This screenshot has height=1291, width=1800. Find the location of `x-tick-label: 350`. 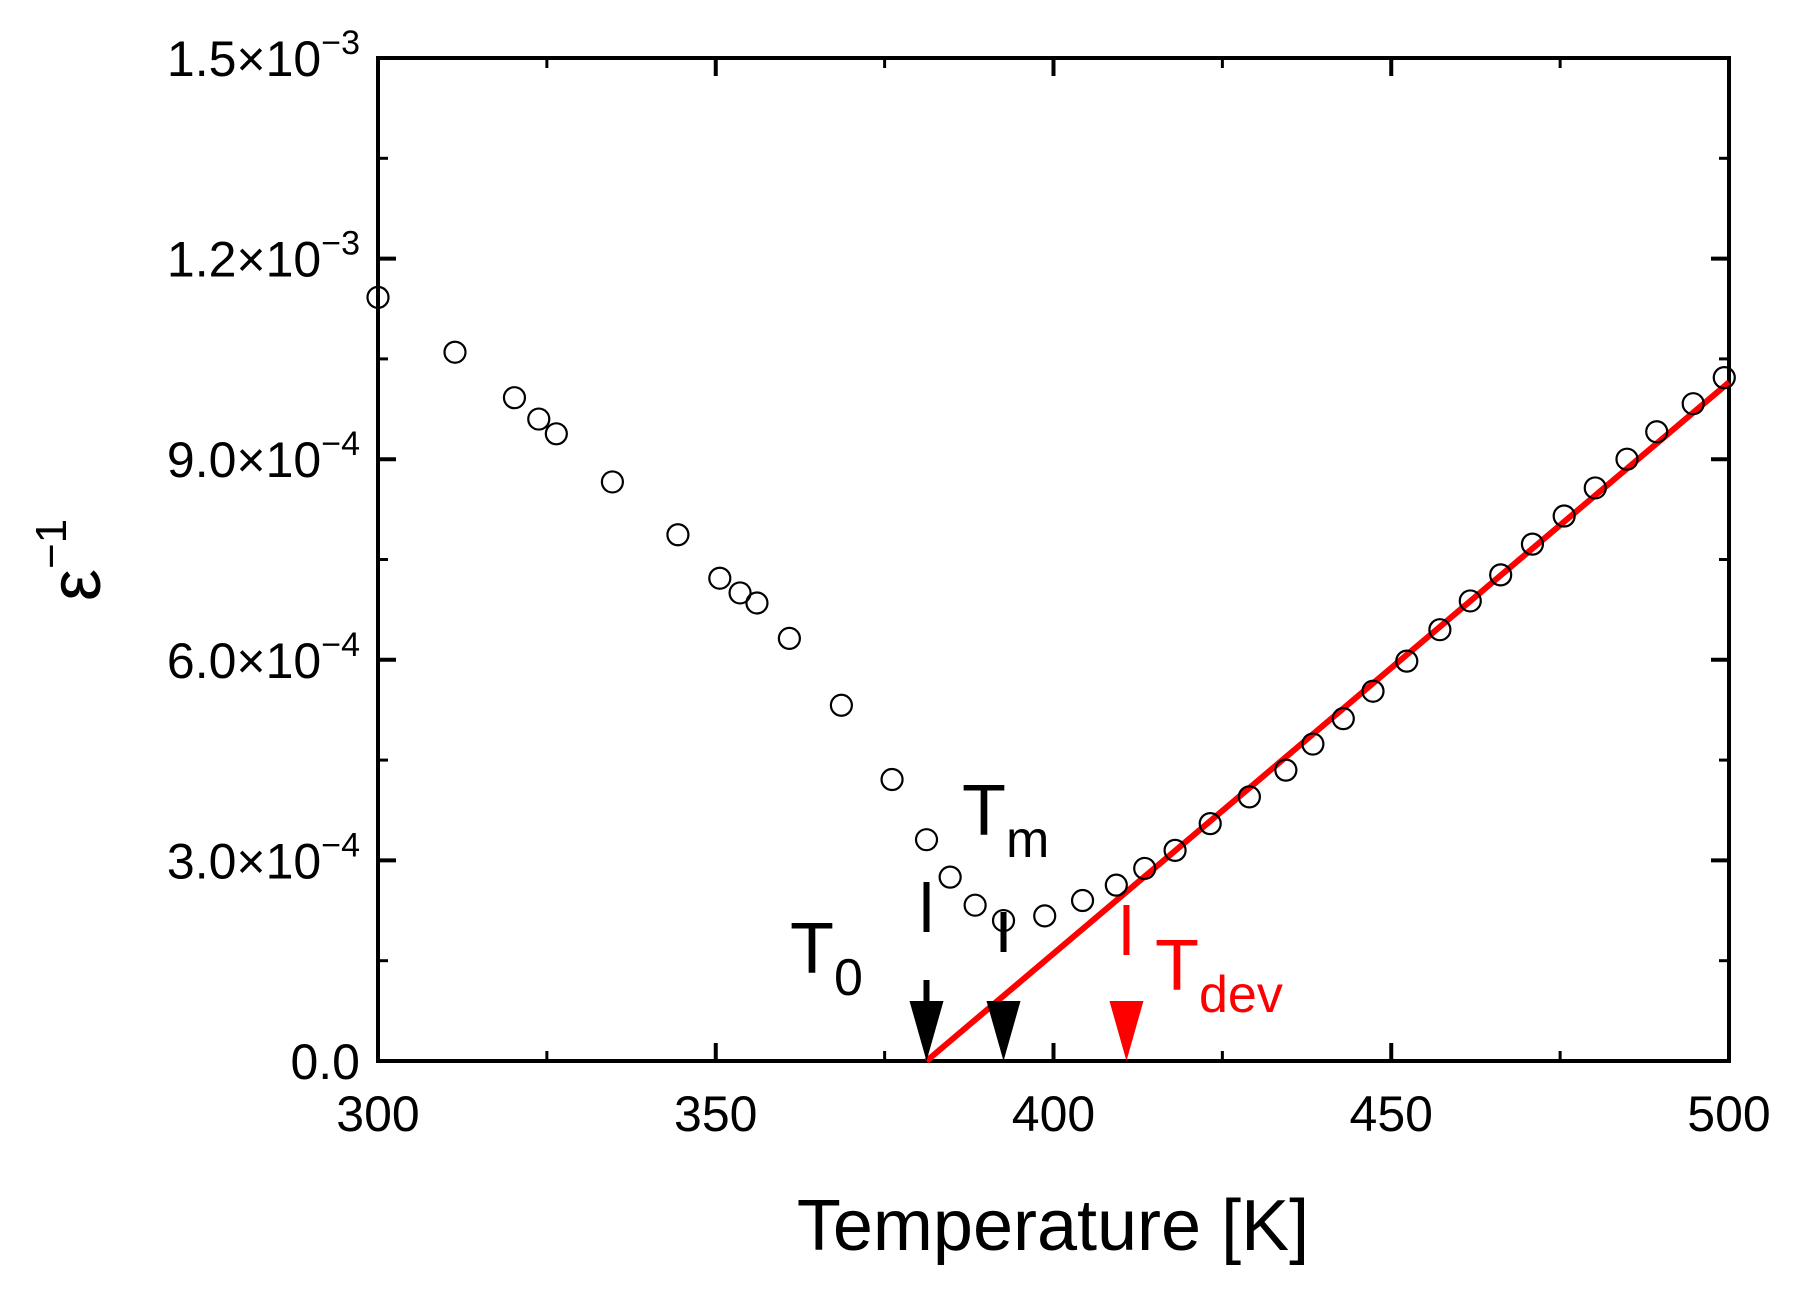

x-tick-label: 350 is located at coordinates (715, 1114).